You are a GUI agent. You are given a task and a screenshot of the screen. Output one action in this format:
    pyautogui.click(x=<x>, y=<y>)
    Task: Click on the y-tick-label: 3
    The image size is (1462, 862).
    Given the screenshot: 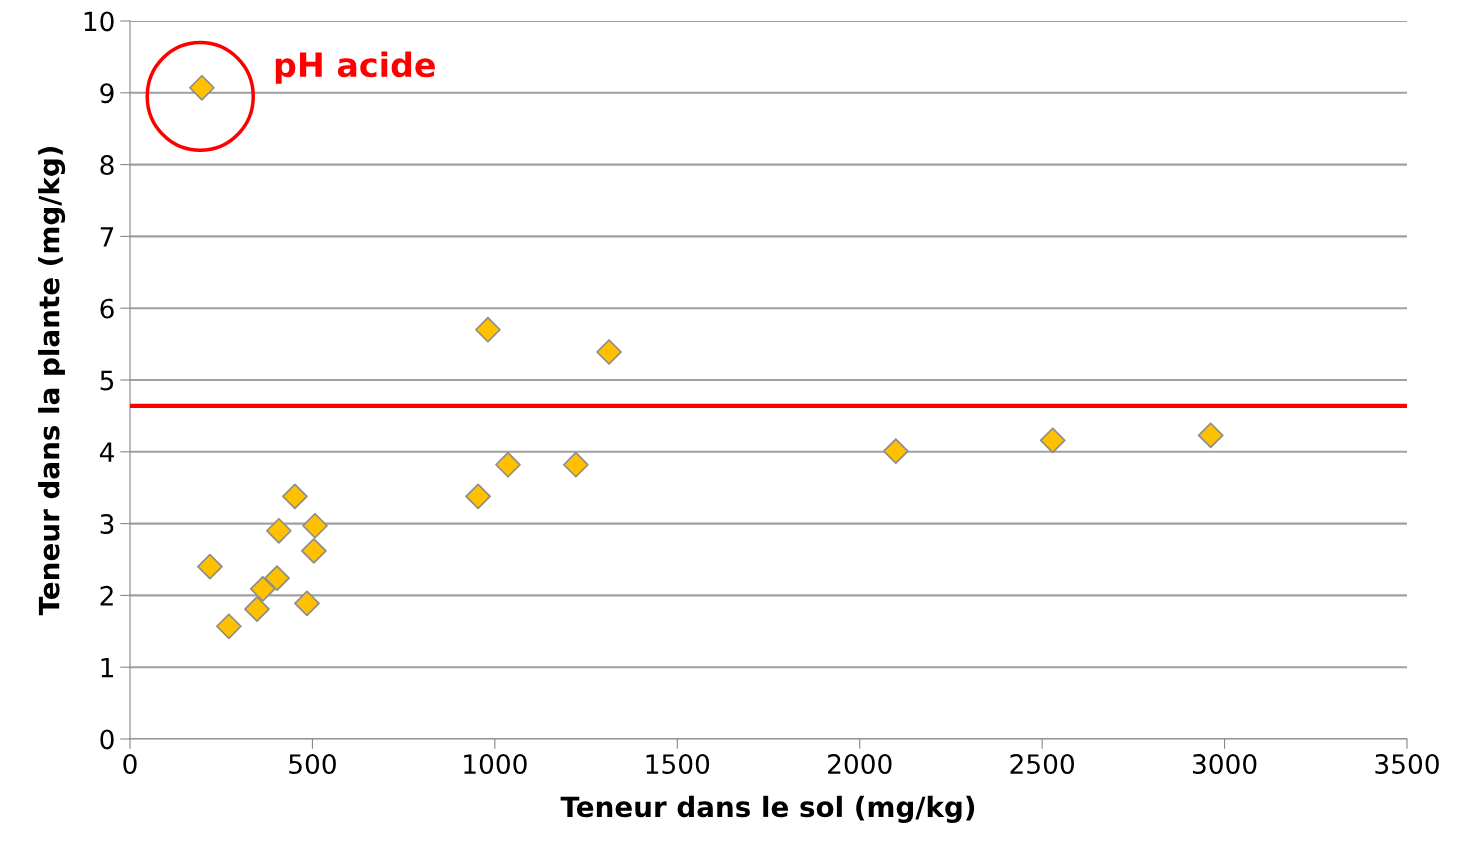 What is the action you would take?
    pyautogui.click(x=107, y=524)
    